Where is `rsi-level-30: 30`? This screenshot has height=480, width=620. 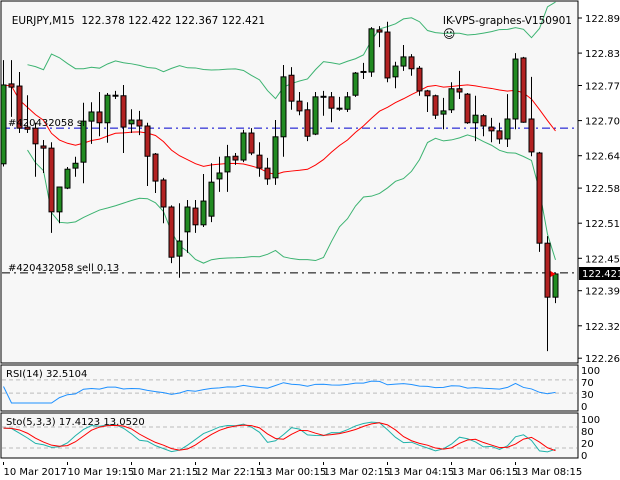
rsi-level-30: 30 is located at coordinates (587, 395).